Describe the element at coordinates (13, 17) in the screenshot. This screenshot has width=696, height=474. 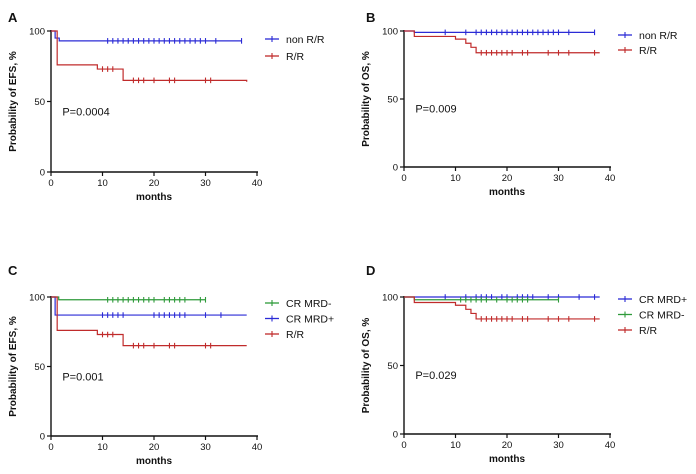
I see `panel-letter: A` at that location.